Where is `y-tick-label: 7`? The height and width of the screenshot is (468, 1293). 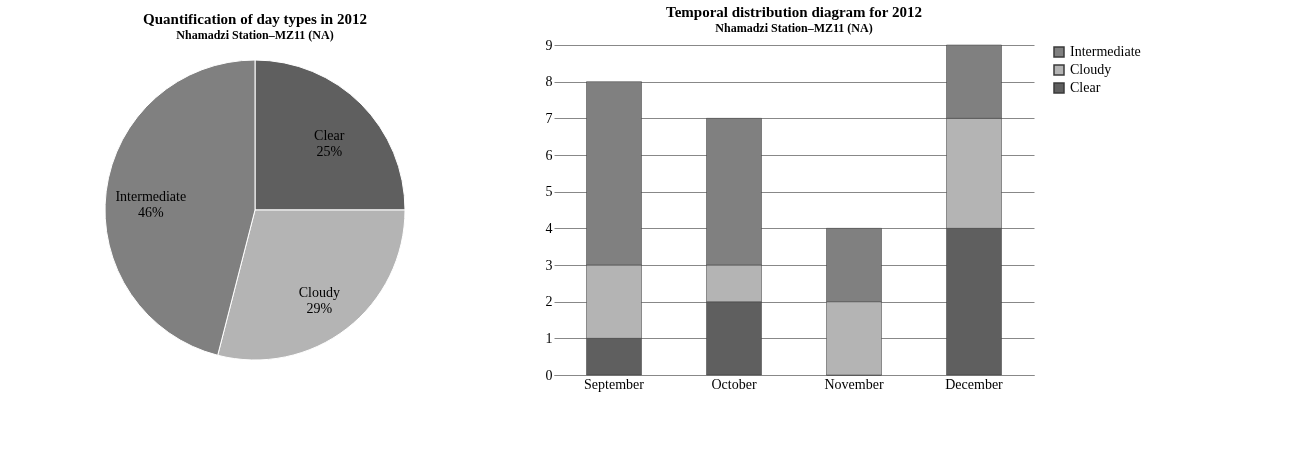
y-tick-label: 7 is located at coordinates (549, 118).